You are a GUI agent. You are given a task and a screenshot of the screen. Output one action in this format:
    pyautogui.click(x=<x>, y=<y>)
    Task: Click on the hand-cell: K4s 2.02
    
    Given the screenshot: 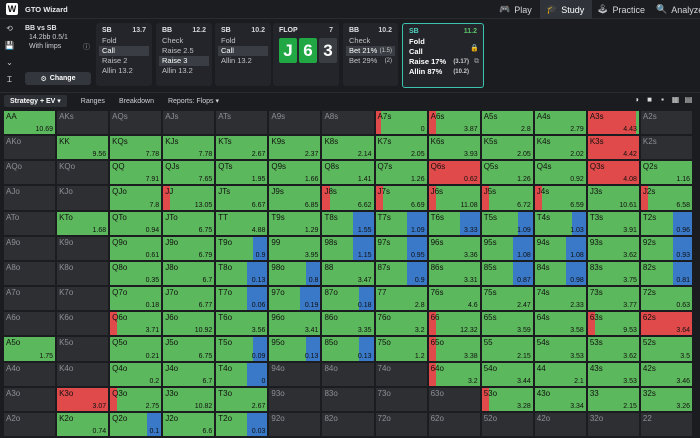 What is the action you would take?
    pyautogui.click(x=560, y=148)
    